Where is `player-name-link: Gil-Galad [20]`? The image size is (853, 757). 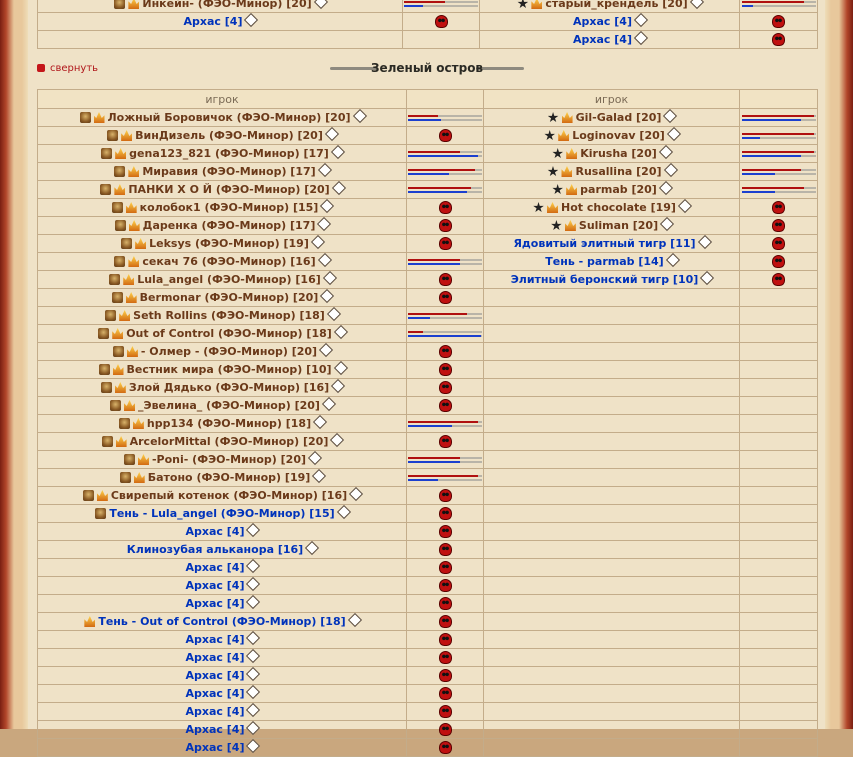 player-name-link: Gil-Galad [20] is located at coordinates (618, 117).